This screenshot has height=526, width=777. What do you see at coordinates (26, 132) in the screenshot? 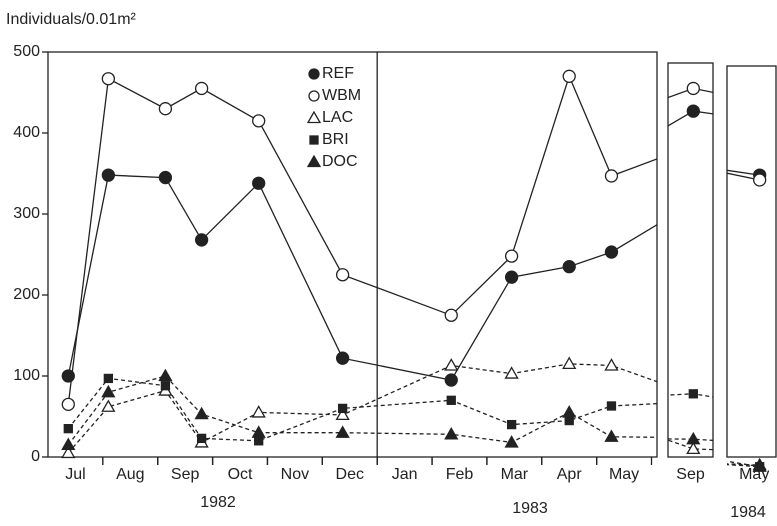
I see `y-tick-label: 400` at bounding box center [26, 132].